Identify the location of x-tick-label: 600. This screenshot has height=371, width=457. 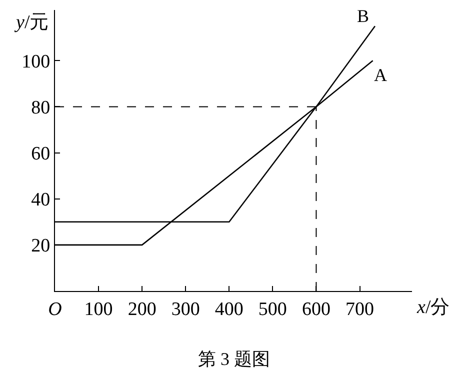
(316, 309).